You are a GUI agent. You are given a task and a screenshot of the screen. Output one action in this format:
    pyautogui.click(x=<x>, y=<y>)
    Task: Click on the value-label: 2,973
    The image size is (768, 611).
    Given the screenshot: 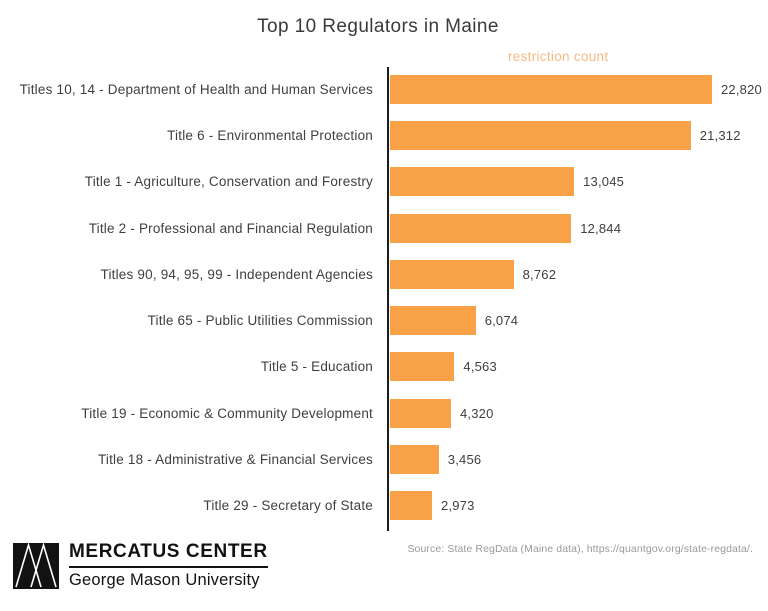 What is the action you would take?
    pyautogui.click(x=458, y=506)
    